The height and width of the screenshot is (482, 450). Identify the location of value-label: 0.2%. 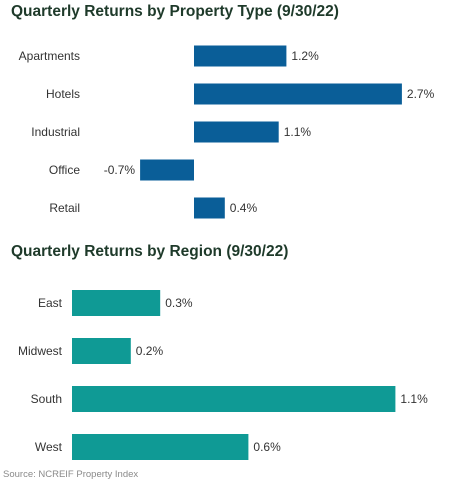
(150, 351).